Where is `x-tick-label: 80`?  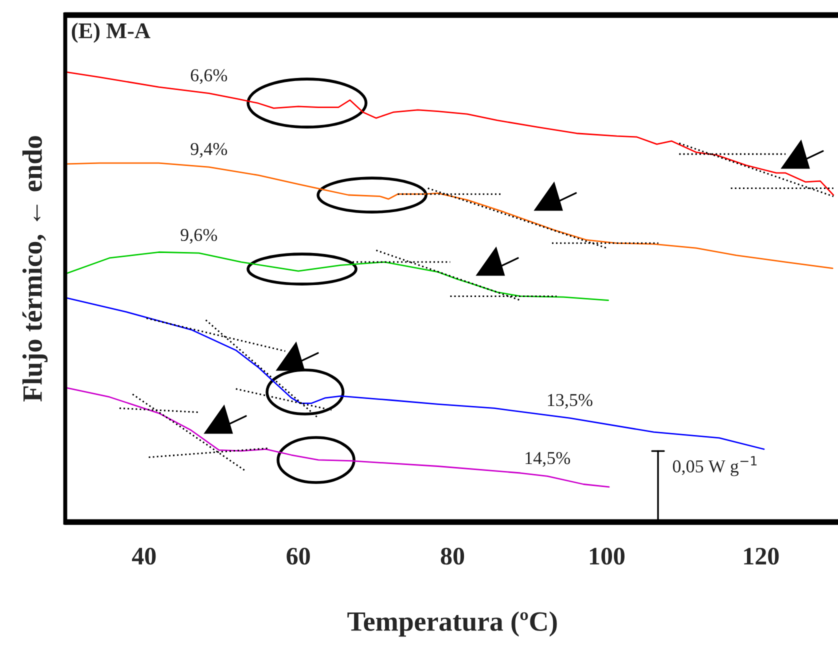
x-tick-label: 80 is located at coordinates (452, 556).